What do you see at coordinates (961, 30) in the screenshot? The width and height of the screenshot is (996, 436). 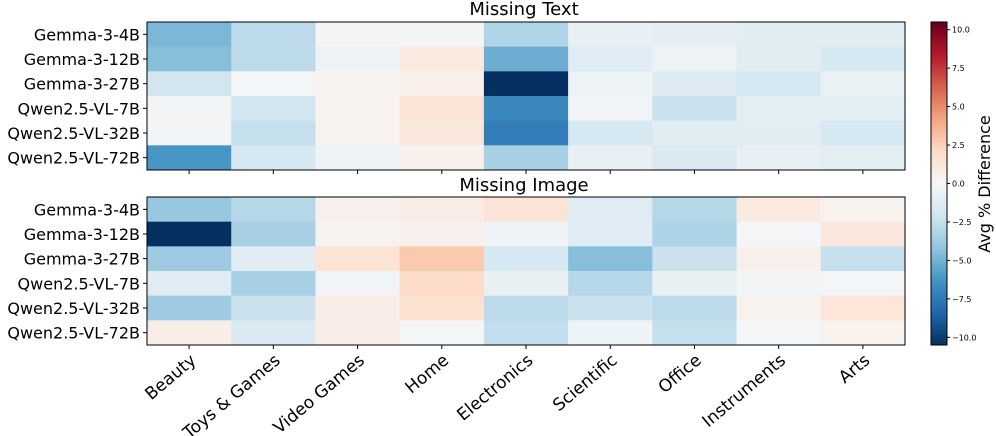 I see `colorbar-tick-label: 10.0` at bounding box center [961, 30].